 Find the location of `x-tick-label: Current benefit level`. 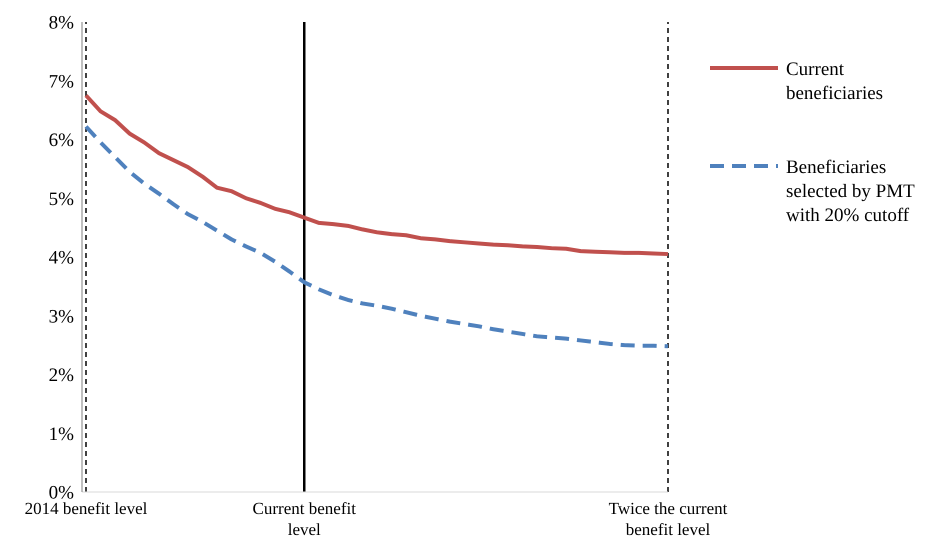

x-tick-label: Current benefit level is located at coordinates (304, 519).